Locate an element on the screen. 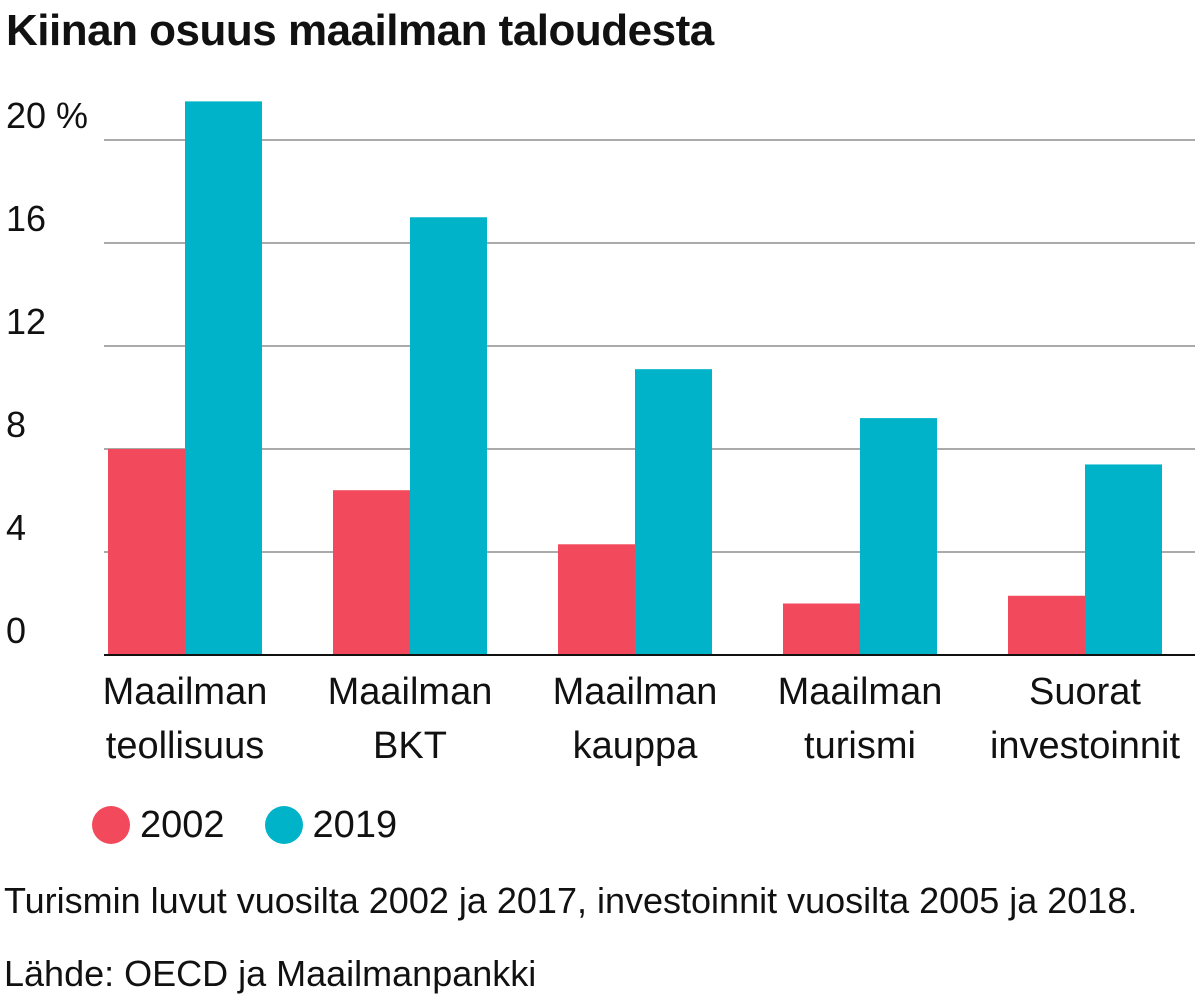 The height and width of the screenshot is (1006, 1199). x-tick-label-4-1: investoinnit is located at coordinates (1085, 746).